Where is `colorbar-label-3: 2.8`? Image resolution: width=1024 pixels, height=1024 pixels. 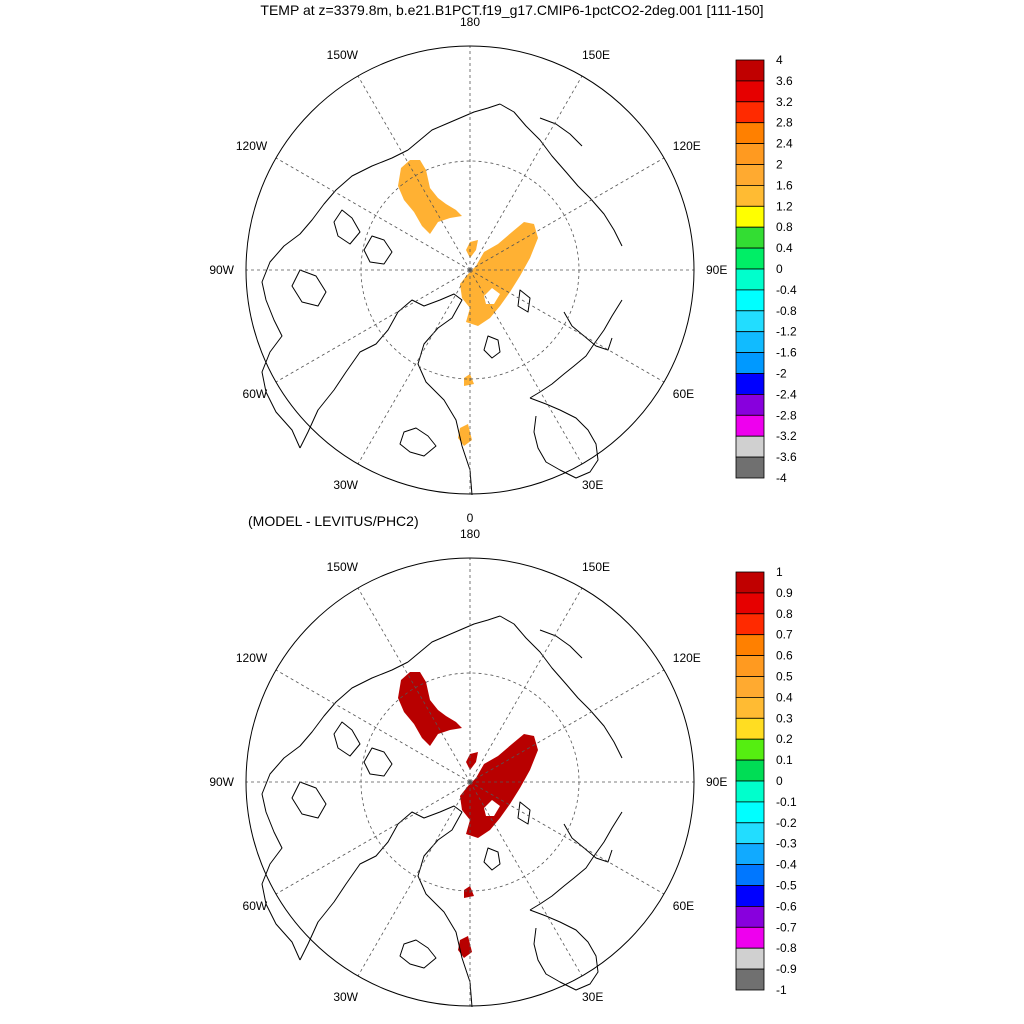
colorbar-label-3: 2.8 is located at coordinates (784, 123).